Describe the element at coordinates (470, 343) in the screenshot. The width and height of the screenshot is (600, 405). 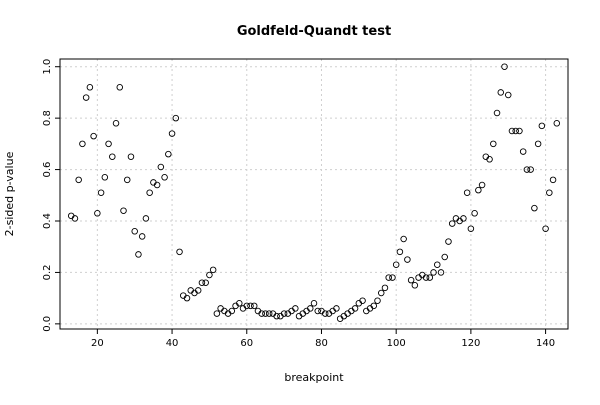
I see `x-tick-label: 120` at that location.